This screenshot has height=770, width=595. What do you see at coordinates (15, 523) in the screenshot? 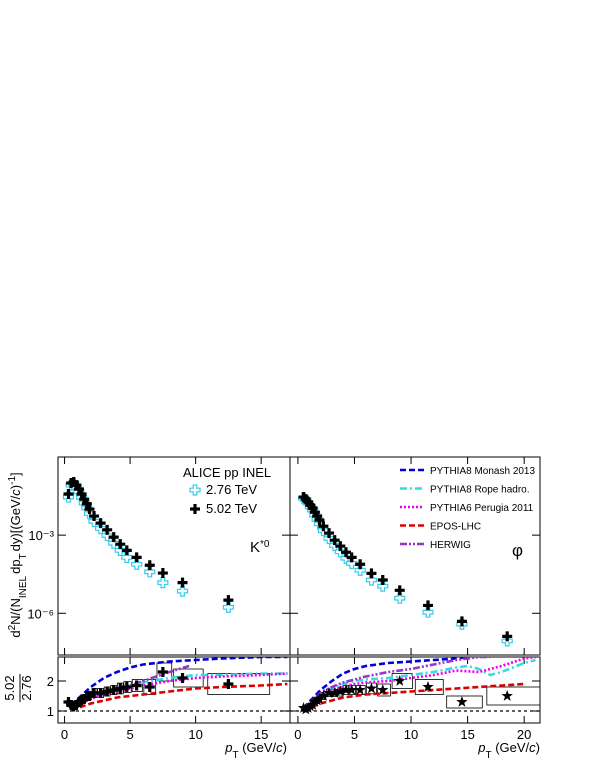
I see `y-title-part: dy)[(GeV/` at bounding box center [15, 523].